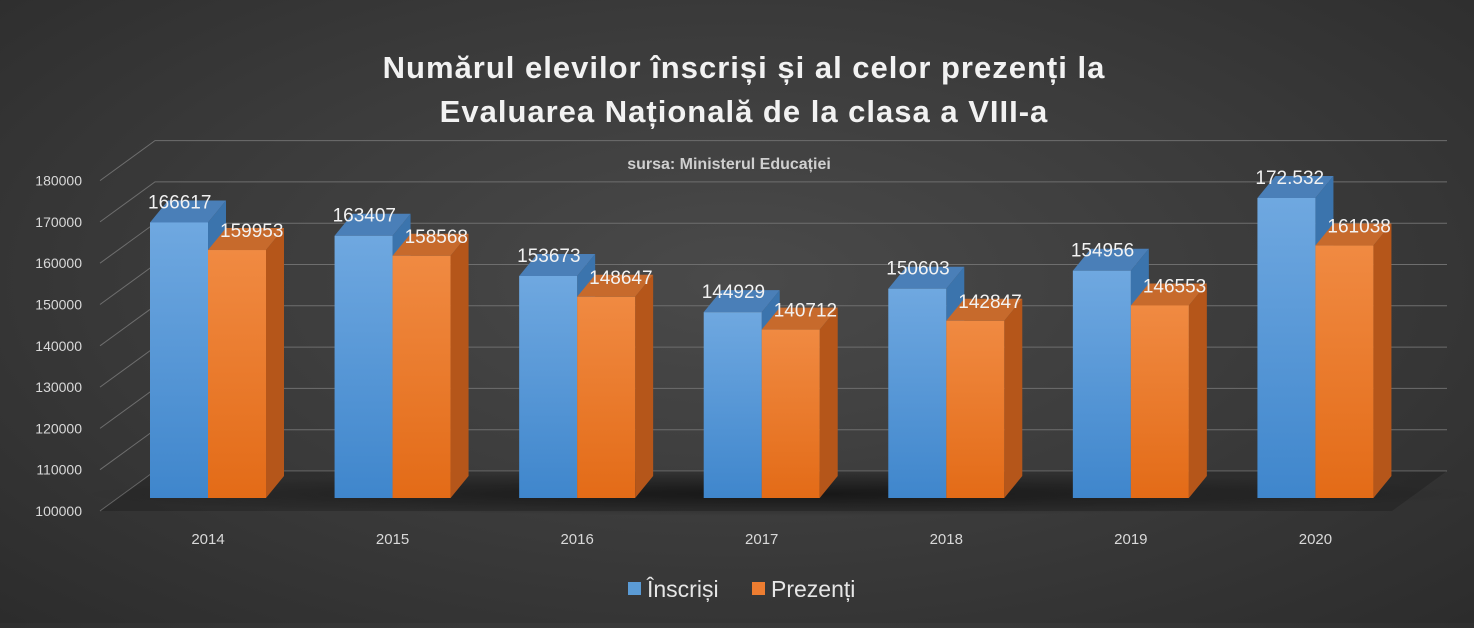 This screenshot has height=628, width=1474. What do you see at coordinates (758, 588) in the screenshot?
I see `legend-swatch-prezenti` at bounding box center [758, 588].